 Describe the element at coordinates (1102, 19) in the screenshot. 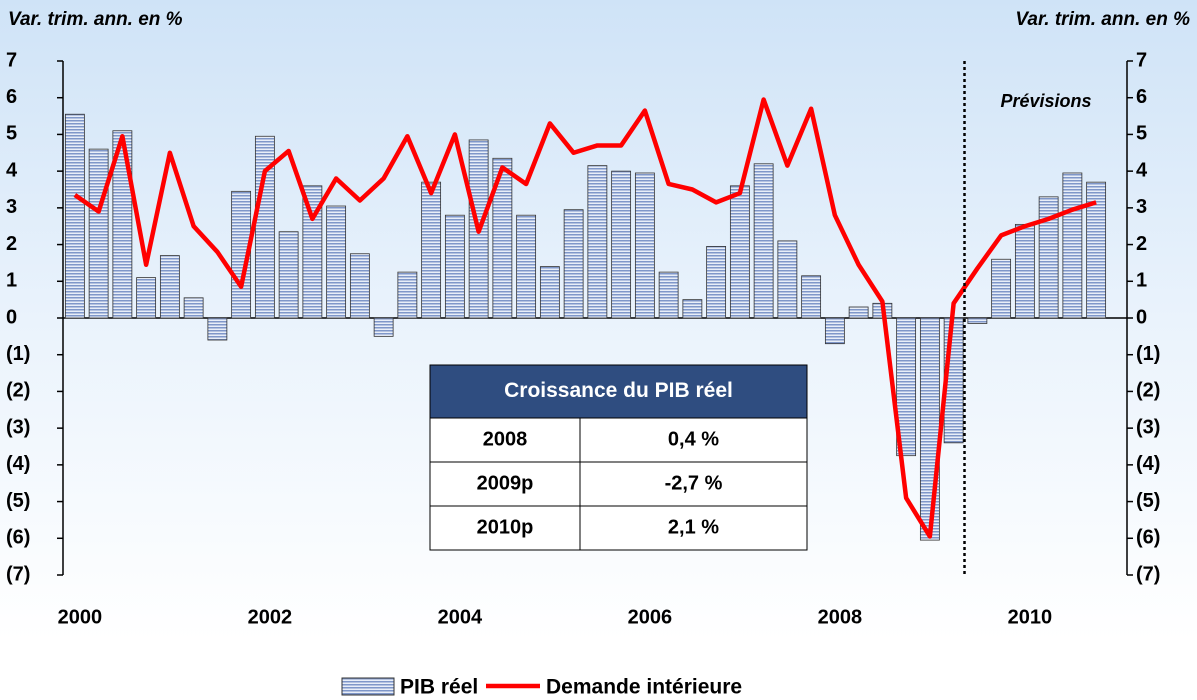

I see `y2-axis-title: Var. trim. ann. en %` at that location.